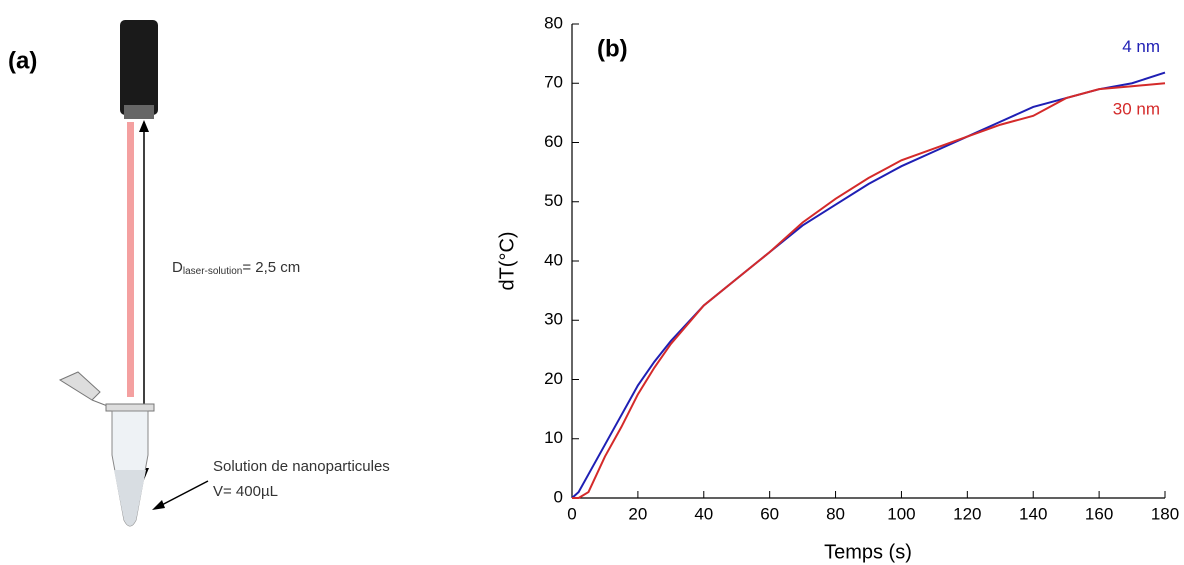 The image size is (1184, 565). Describe the element at coordinates (1033, 513) in the screenshot. I see `x-tick-label: 140` at that location.